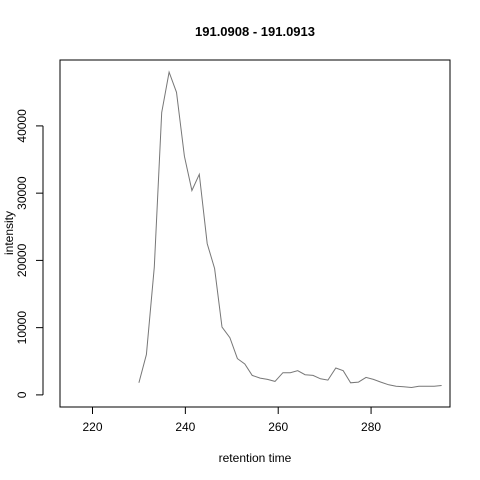 Image resolution: width=480 pixels, height=480 pixels. I want to click on y-tick-label: 20000, so click(22, 260).